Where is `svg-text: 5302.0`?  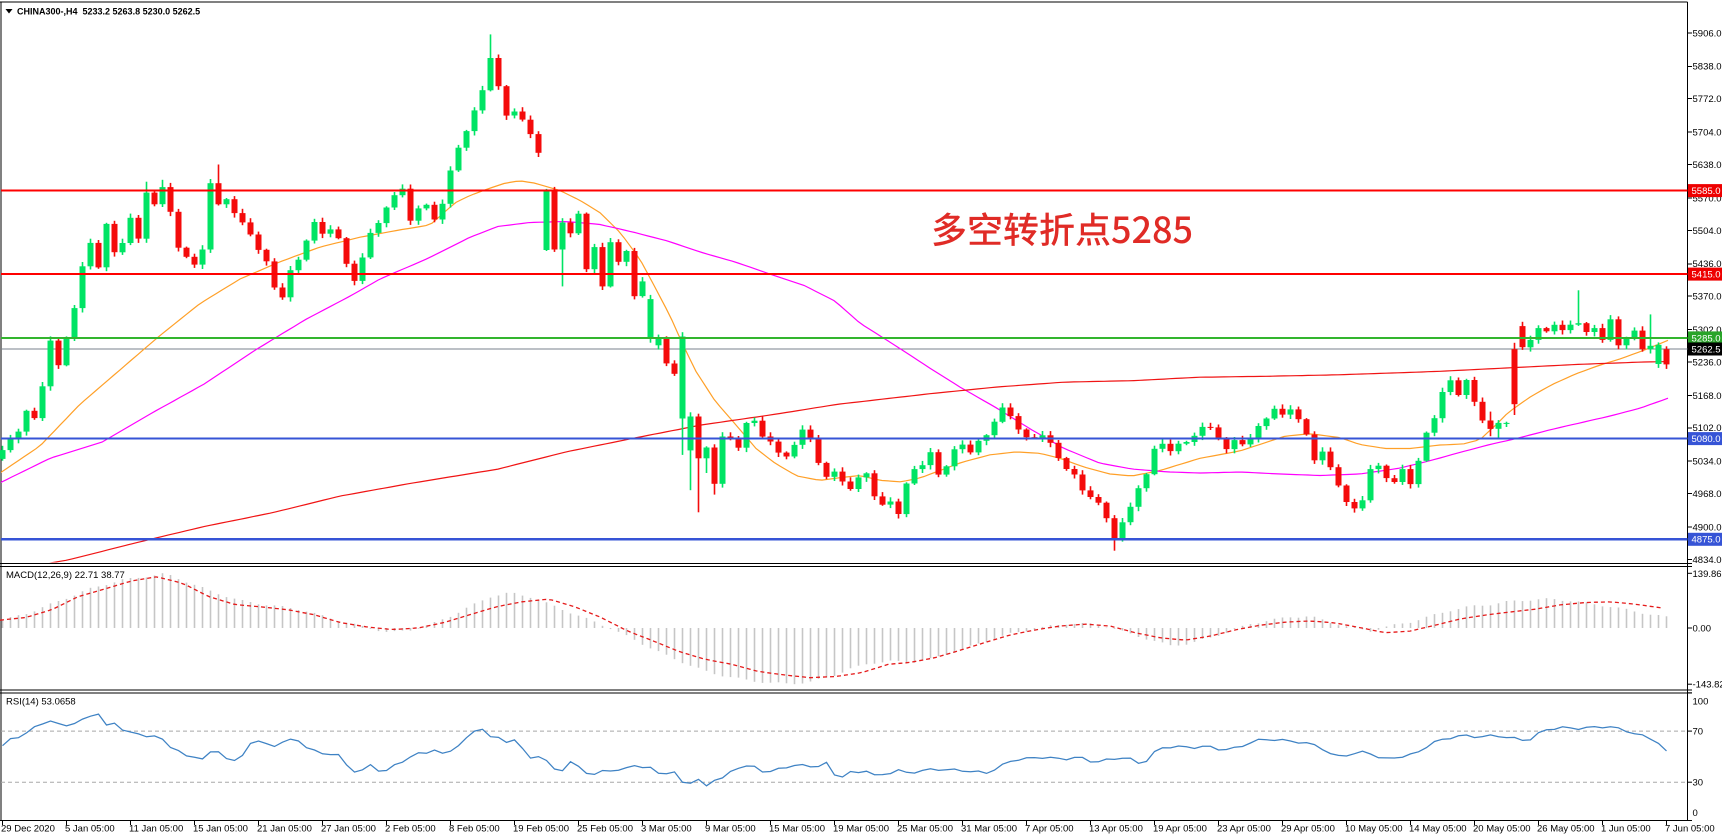
svg-text: 5302.0 is located at coordinates (1707, 330).